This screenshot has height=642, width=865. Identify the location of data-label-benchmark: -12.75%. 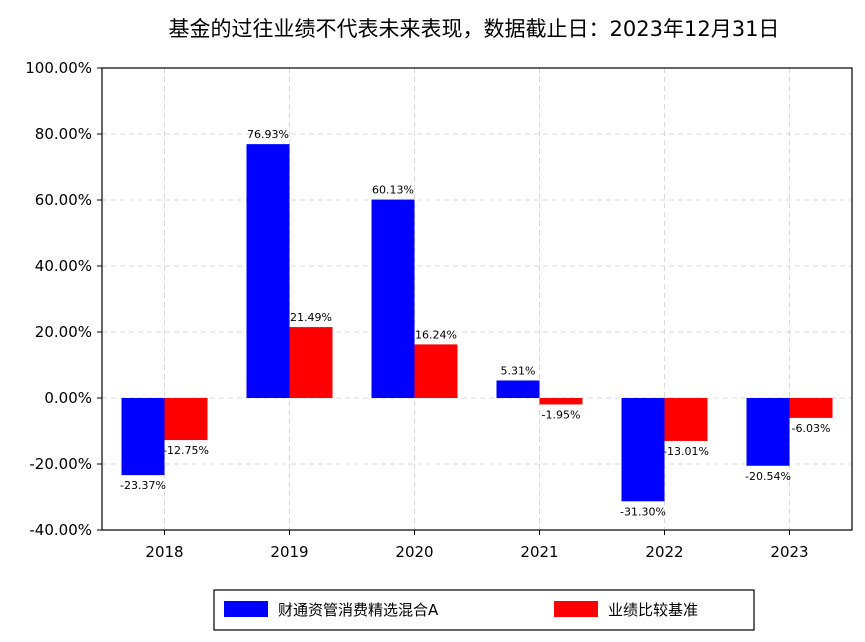
(186, 450).